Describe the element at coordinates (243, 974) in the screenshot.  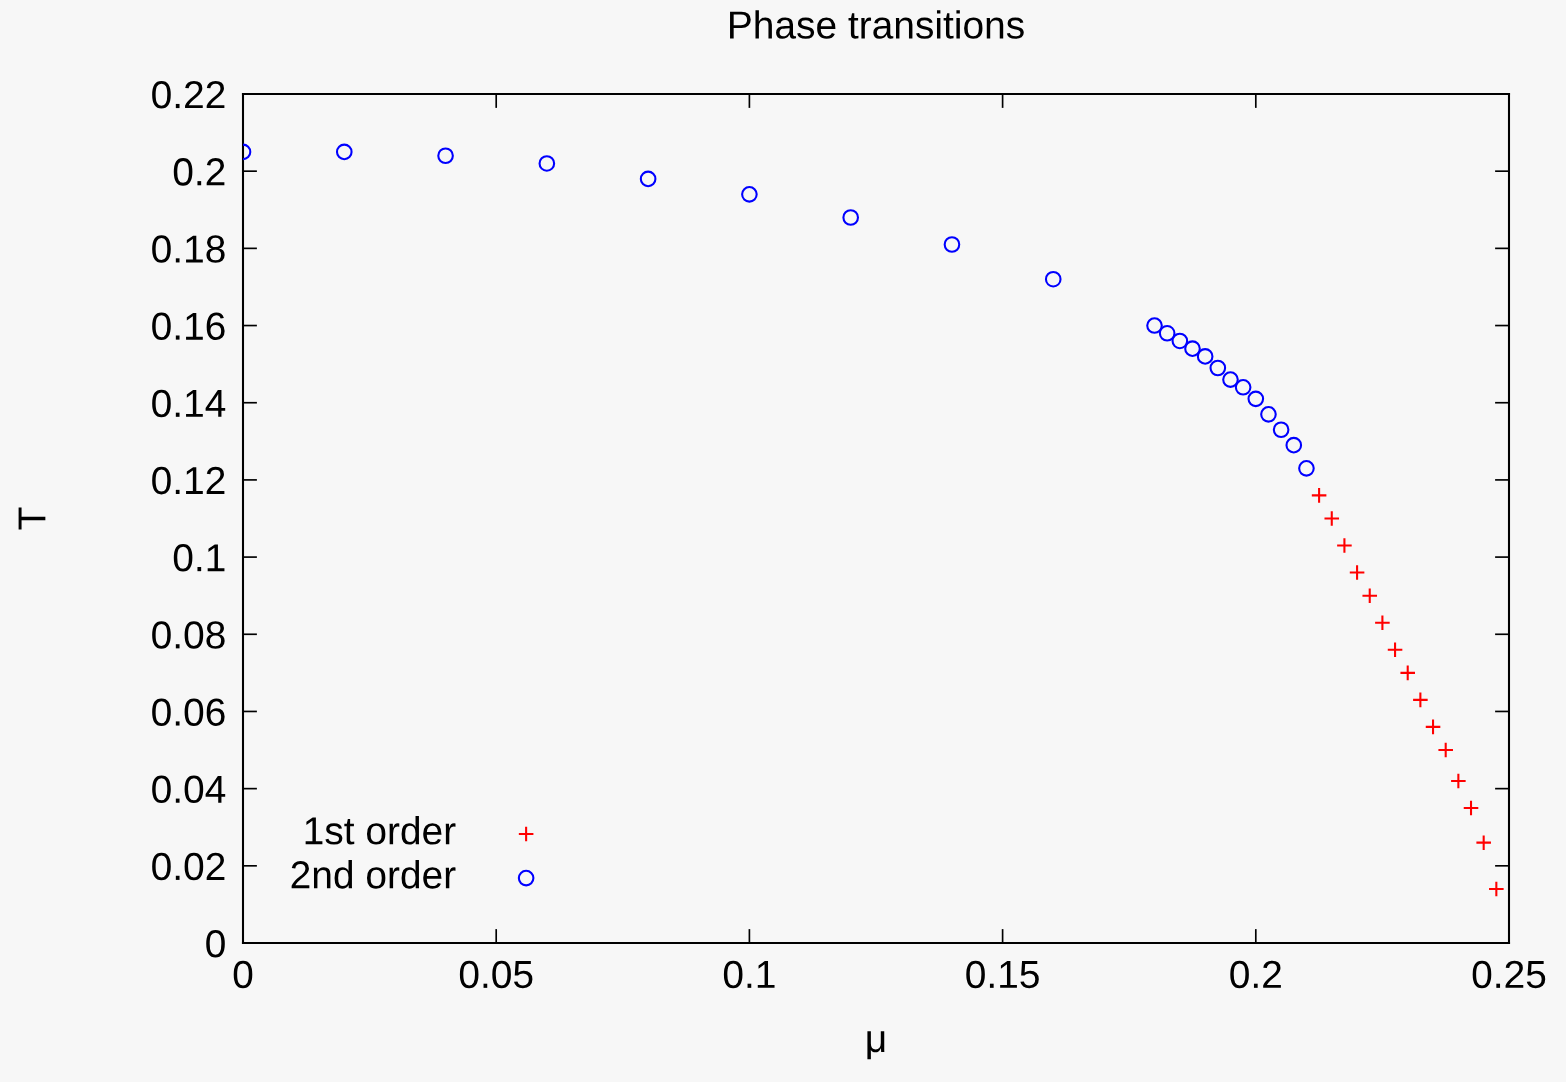
I see `x-tick-label: 0` at that location.